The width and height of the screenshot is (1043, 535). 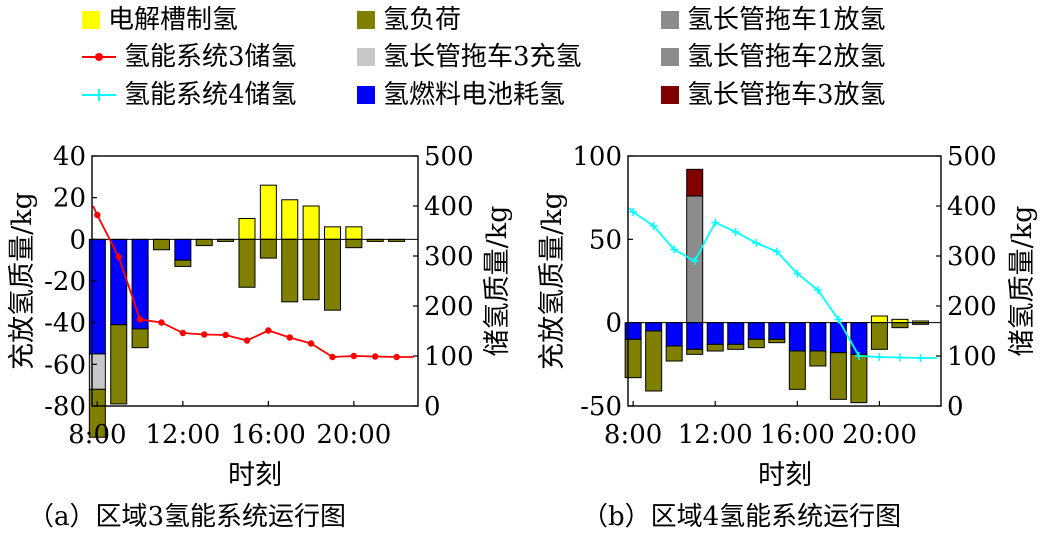 What do you see at coordinates (65, 324) in the screenshot?
I see `y-tick-label-left: -40` at bounding box center [65, 324].